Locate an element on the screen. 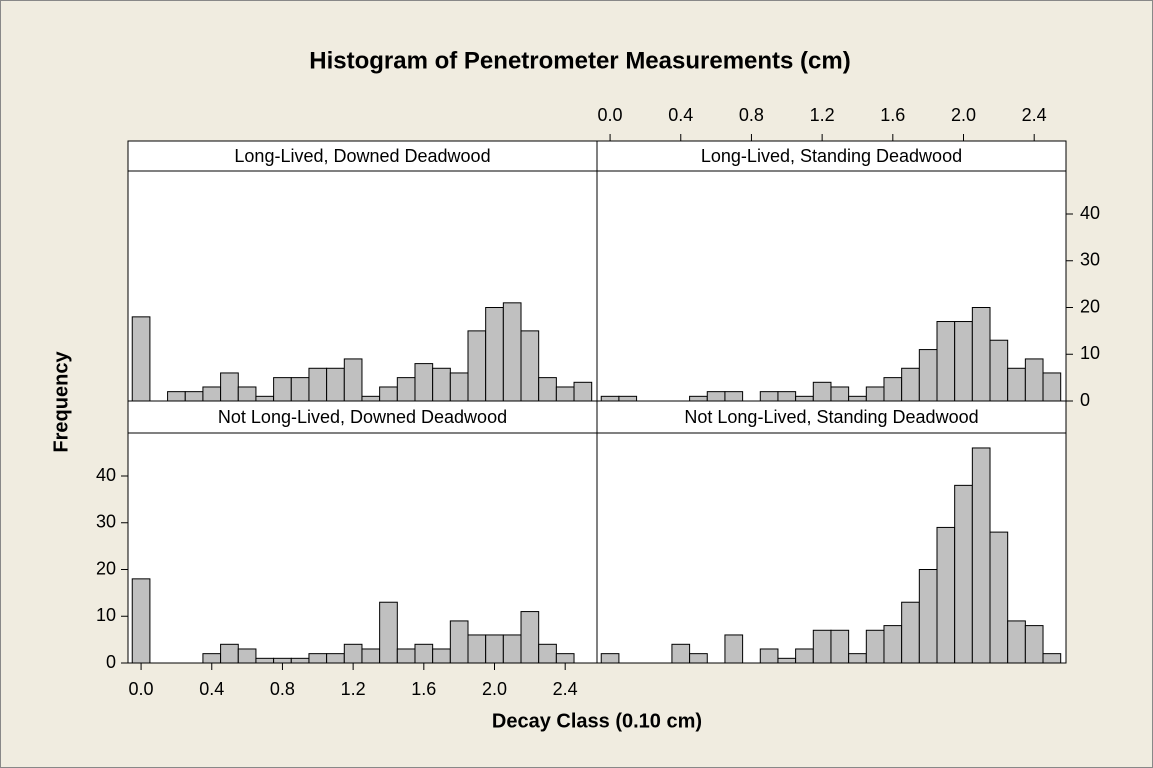 The width and height of the screenshot is (1153, 768). panel-header is located at coordinates (831, 417).